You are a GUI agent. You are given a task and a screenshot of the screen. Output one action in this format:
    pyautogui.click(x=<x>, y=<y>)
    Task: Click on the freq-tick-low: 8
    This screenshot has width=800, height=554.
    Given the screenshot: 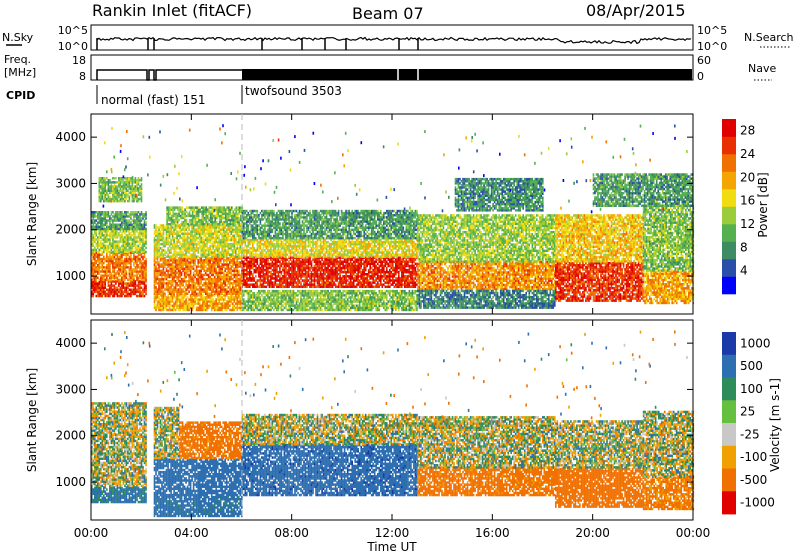 What is the action you would take?
    pyautogui.click(x=82, y=76)
    